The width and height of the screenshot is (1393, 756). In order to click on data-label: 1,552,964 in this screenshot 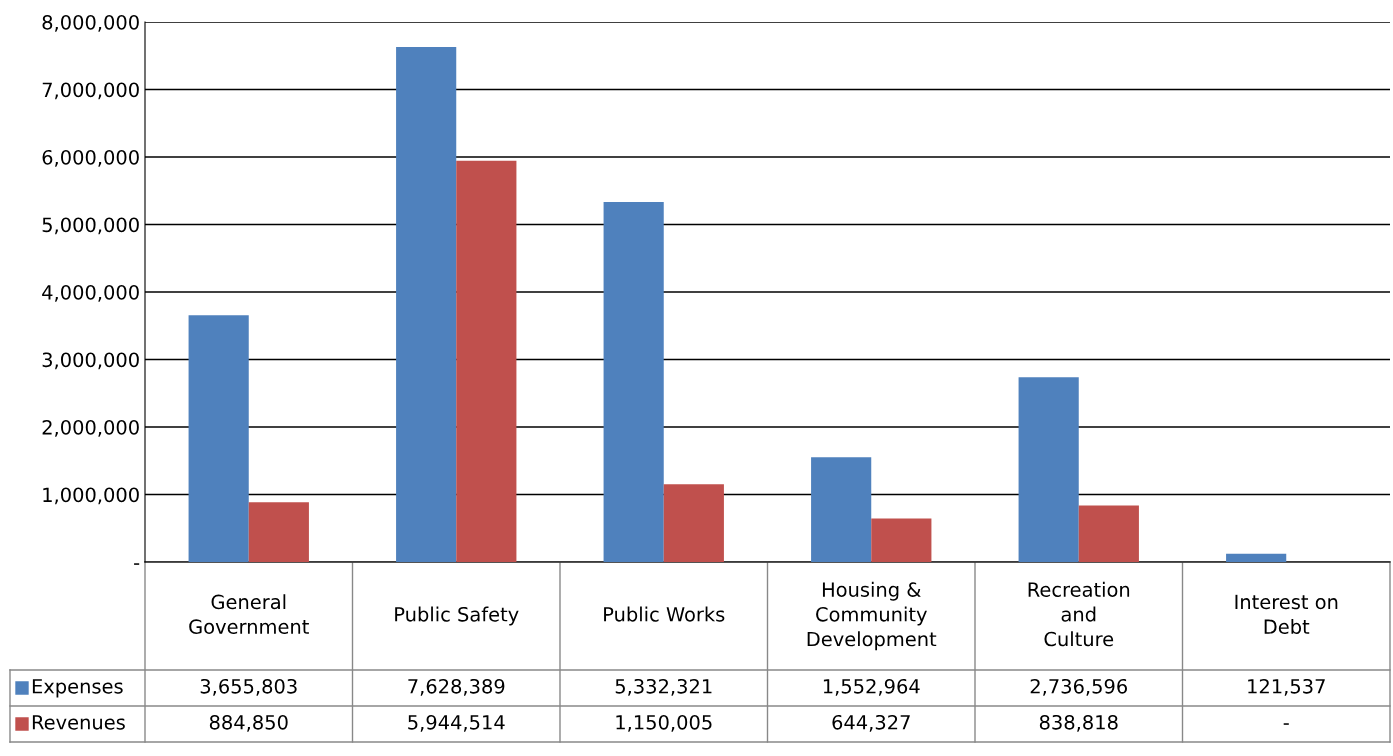, I will do `click(871, 687)`.